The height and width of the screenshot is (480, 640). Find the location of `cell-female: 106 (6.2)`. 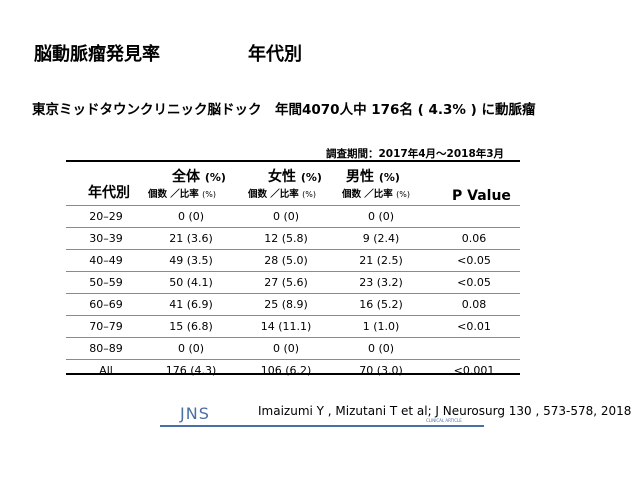

cell-female: 106 (6.2) is located at coordinates (286, 370).